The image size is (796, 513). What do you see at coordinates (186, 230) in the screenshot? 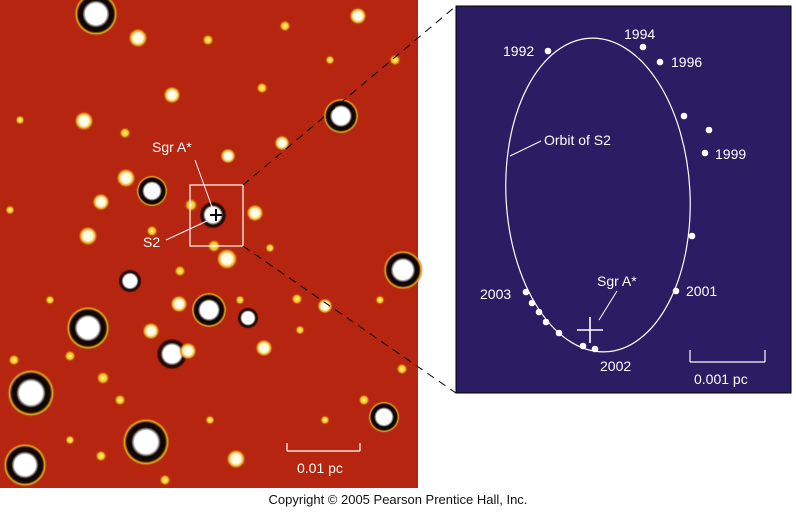
I see `s2-pointer-line` at bounding box center [186, 230].